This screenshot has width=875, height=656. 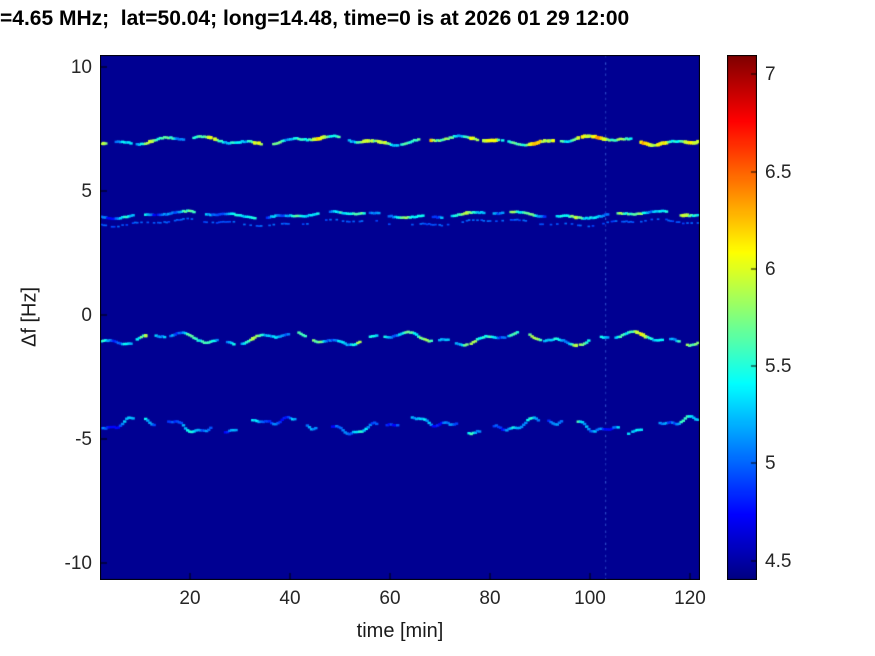 I want to click on colorbar-tick-label: 6, so click(x=770, y=269).